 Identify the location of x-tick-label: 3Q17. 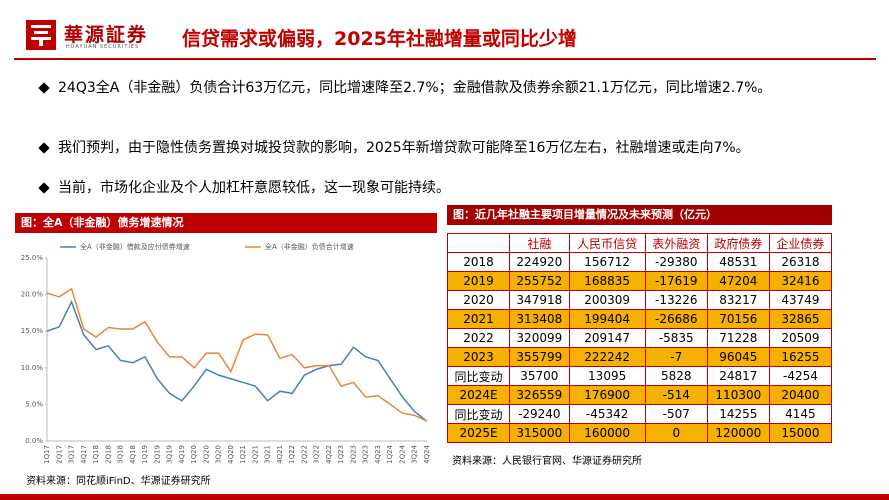
(72, 454).